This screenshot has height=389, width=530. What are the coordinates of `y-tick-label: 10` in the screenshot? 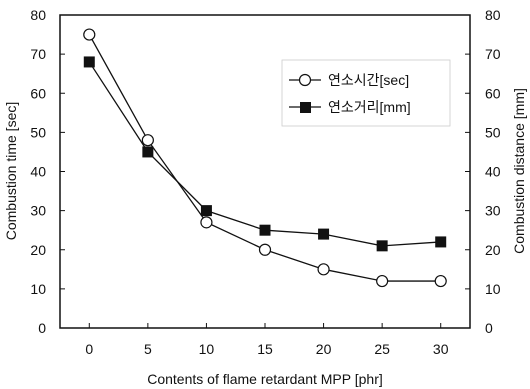 It's located at (38, 289).